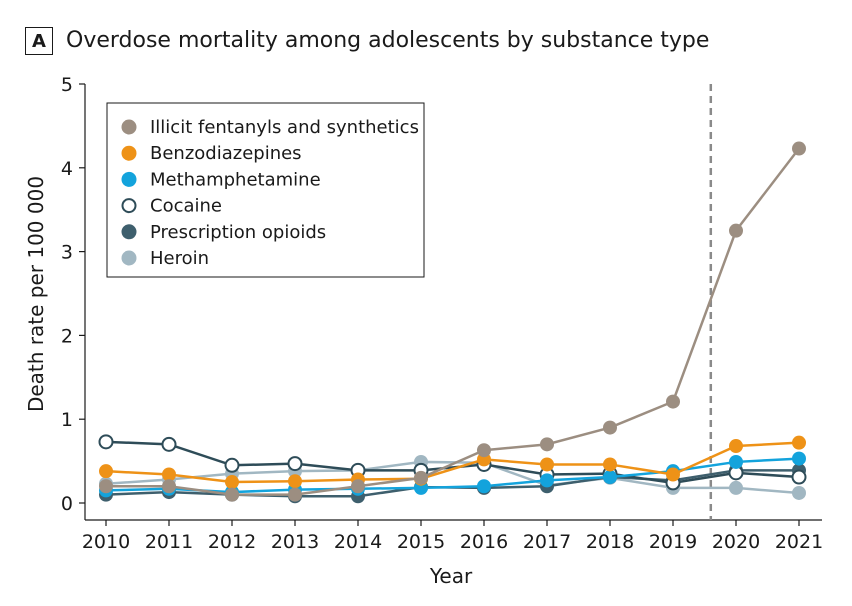 This screenshot has width=852, height=606. What do you see at coordinates (610, 542) in the screenshot?
I see `x-tick-label: 2018` at bounding box center [610, 542].